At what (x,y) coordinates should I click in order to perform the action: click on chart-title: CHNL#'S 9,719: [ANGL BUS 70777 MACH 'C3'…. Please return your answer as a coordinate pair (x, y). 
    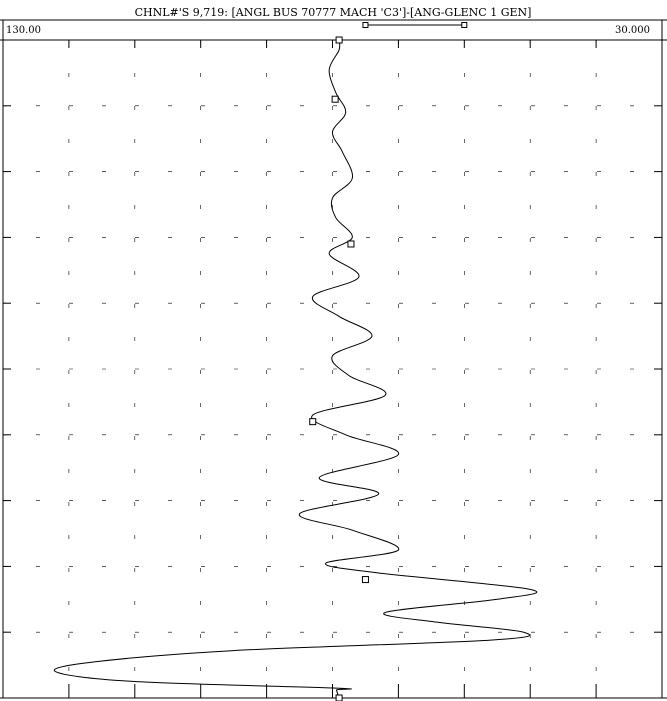
    Looking at the image, I should click on (333, 12).